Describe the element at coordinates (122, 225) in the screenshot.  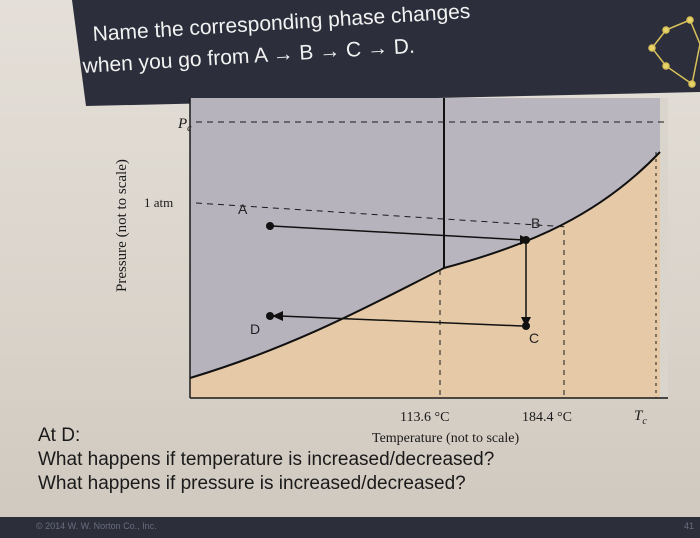
I see `y-axis-label: Pressure (not to scale)` at that location.